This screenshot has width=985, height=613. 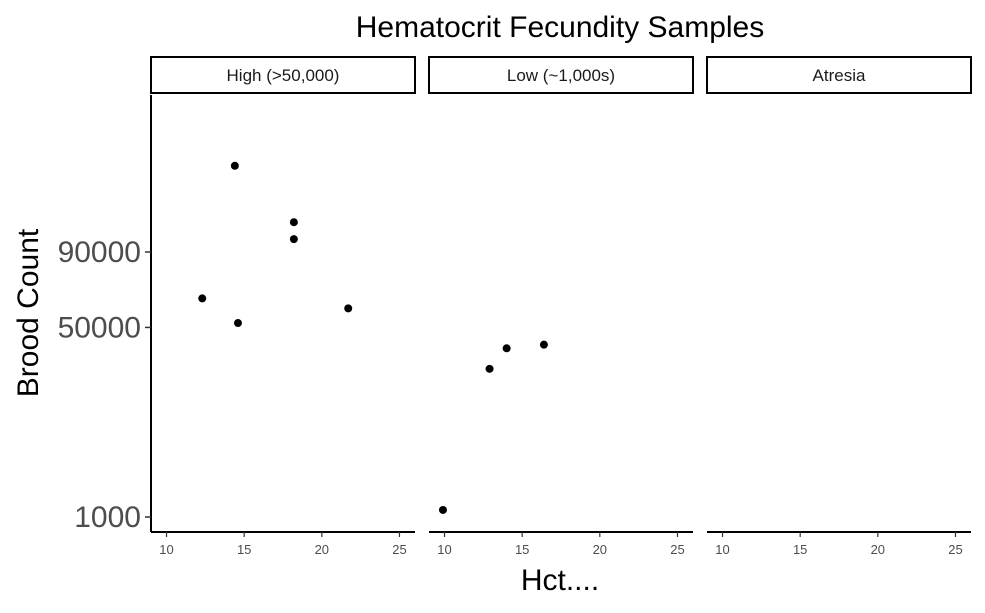 I want to click on facet-strip-label: High (>50,000), so click(x=283, y=75).